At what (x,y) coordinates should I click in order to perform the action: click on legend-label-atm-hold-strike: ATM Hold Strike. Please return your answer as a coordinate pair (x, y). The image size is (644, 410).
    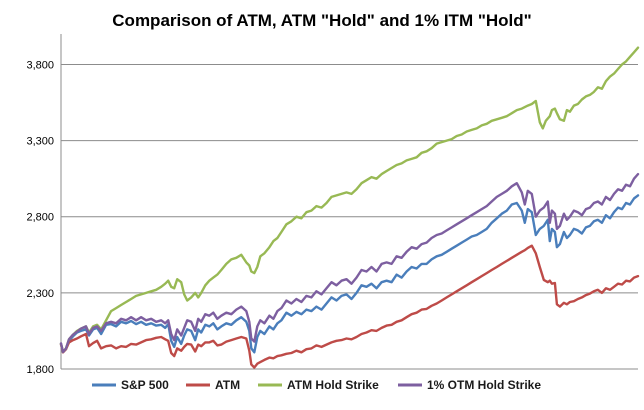
    Looking at the image, I should click on (333, 385).